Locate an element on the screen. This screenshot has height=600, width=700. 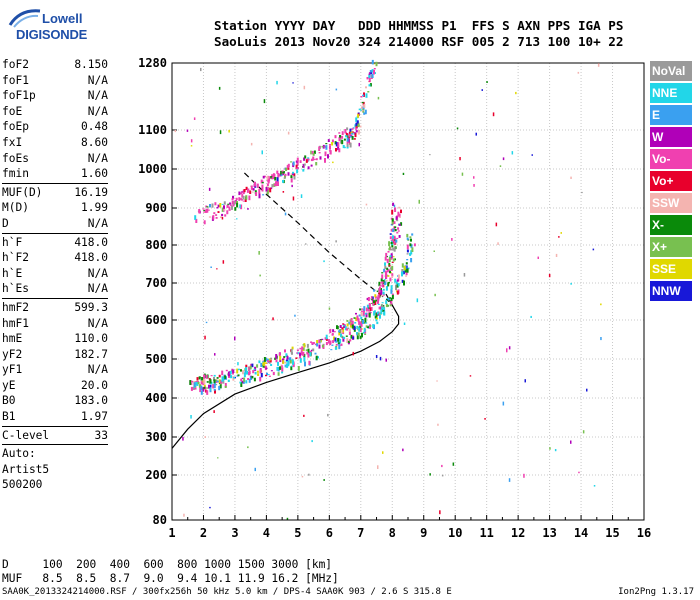
y-tick-label: 700 is located at coordinates (156, 283).